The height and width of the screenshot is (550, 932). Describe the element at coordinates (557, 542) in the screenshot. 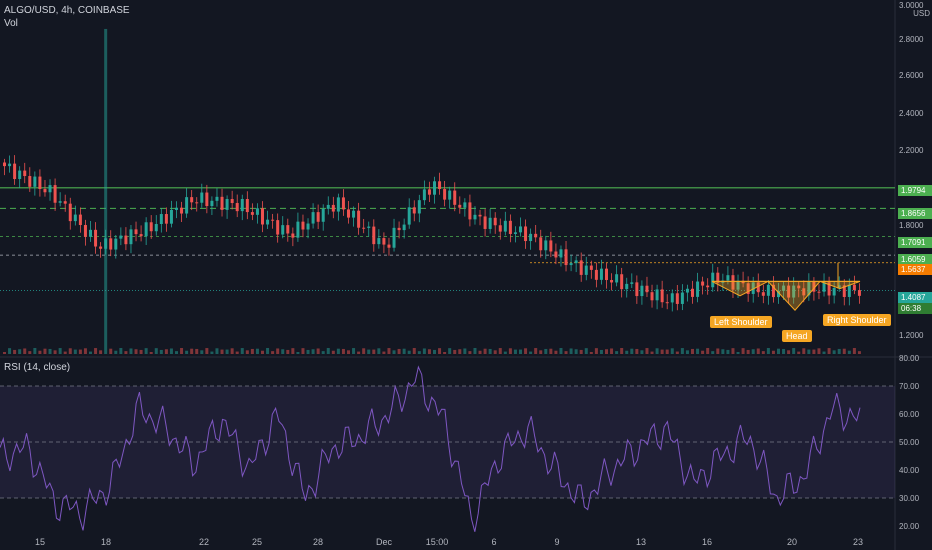

I see `x-tick: 9` at that location.